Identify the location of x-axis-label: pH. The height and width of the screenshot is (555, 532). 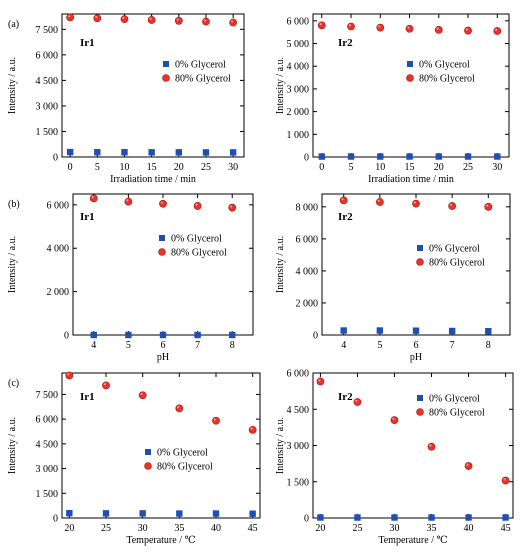
(416, 357).